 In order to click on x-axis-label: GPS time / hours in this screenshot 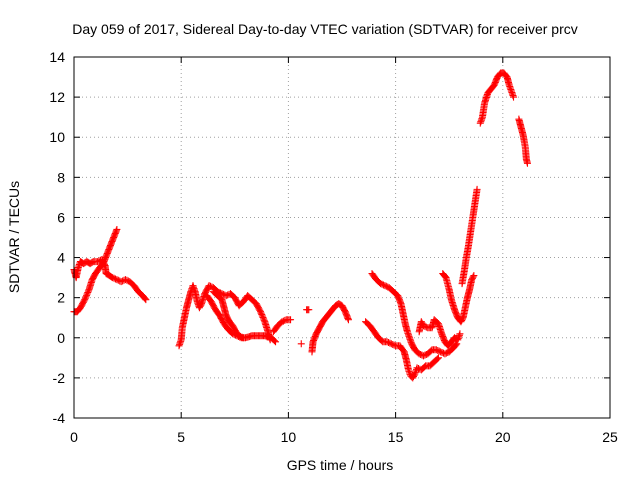, I will do `click(340, 465)`.